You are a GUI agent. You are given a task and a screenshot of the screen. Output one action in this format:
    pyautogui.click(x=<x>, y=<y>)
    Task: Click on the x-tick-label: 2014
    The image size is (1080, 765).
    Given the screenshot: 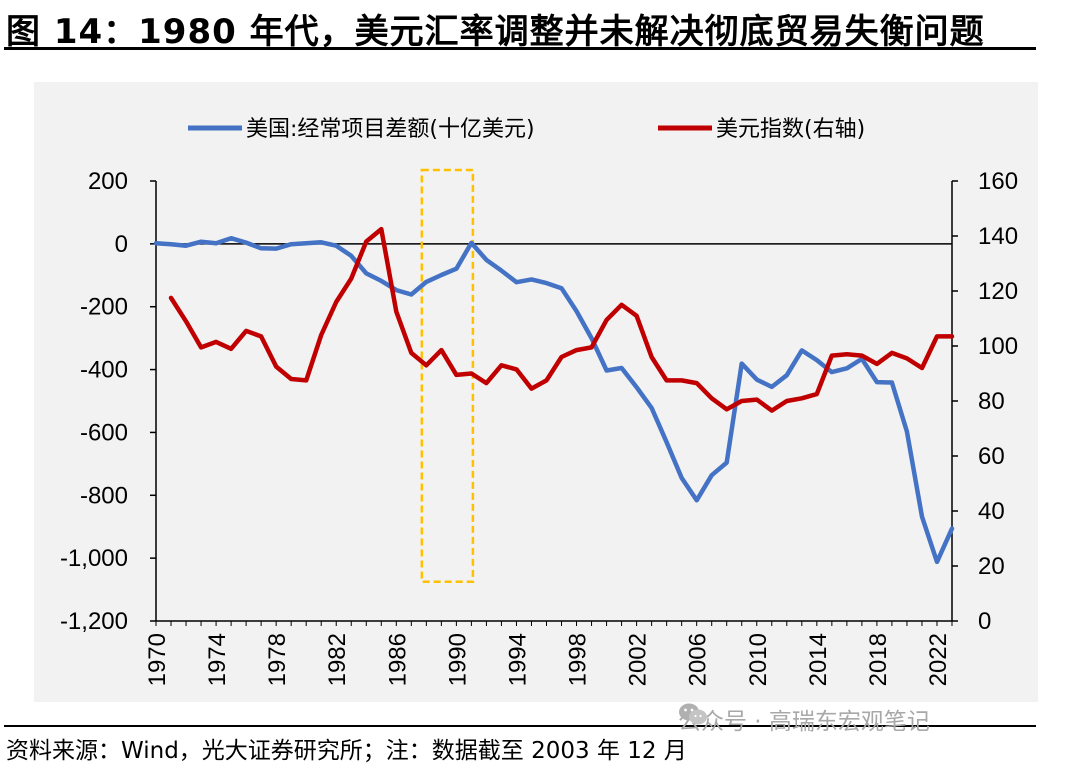 What is the action you would take?
    pyautogui.click(x=818, y=659)
    